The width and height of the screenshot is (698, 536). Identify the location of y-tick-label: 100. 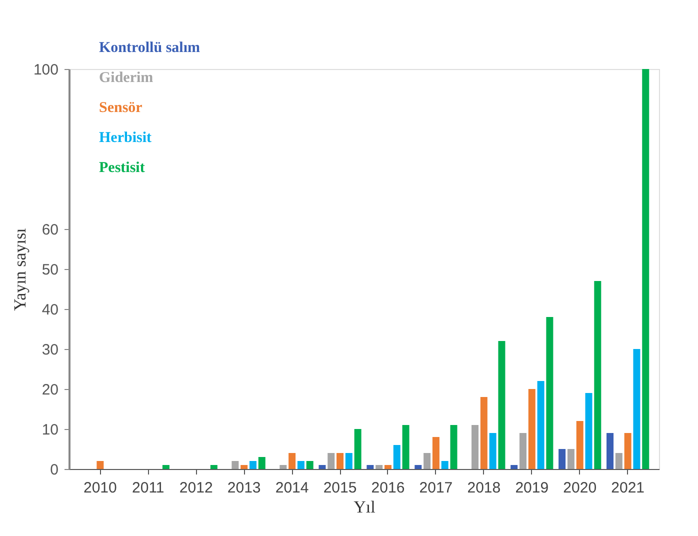
(45, 70).